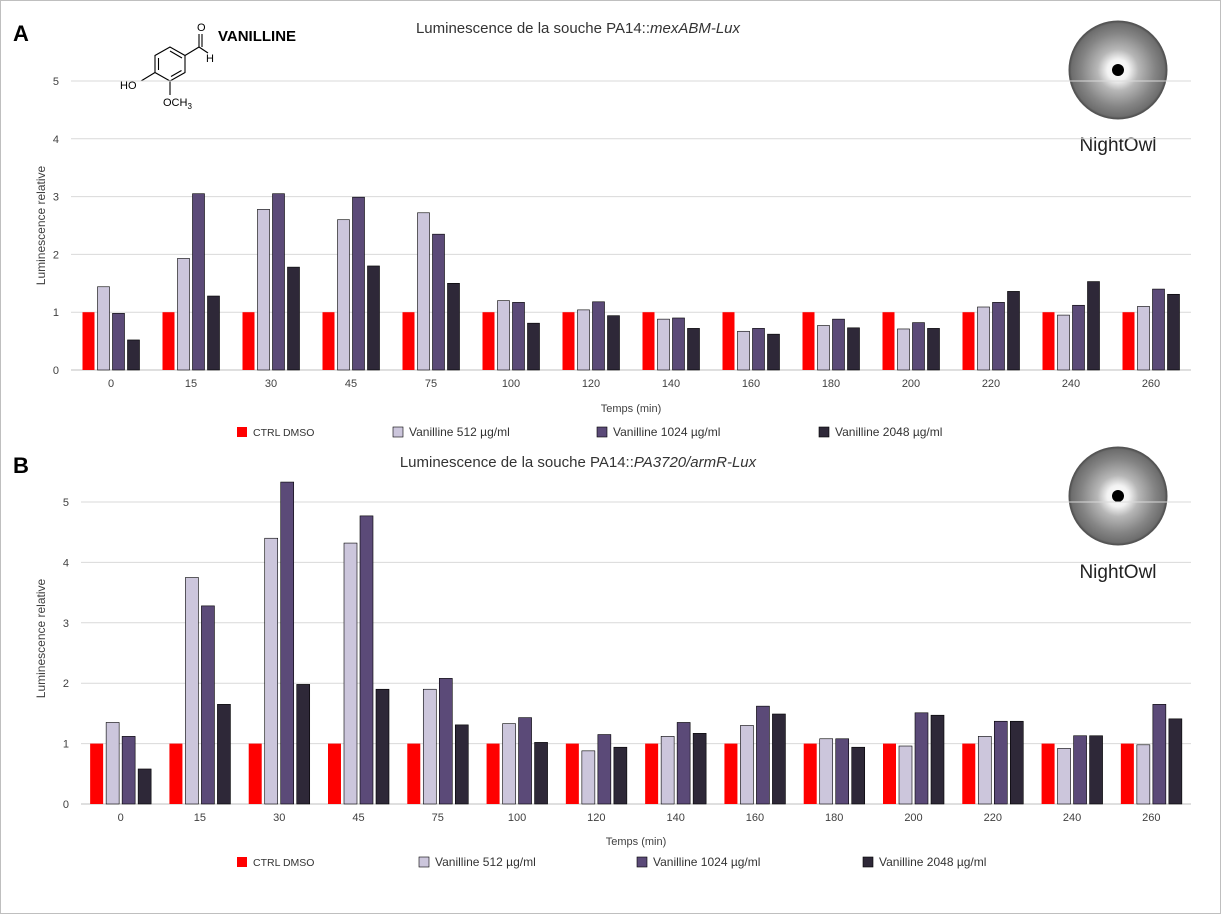 The height and width of the screenshot is (920, 1221). Describe the element at coordinates (41, 638) in the screenshot. I see `chart-b-ylabel: Luminescence relative` at that location.